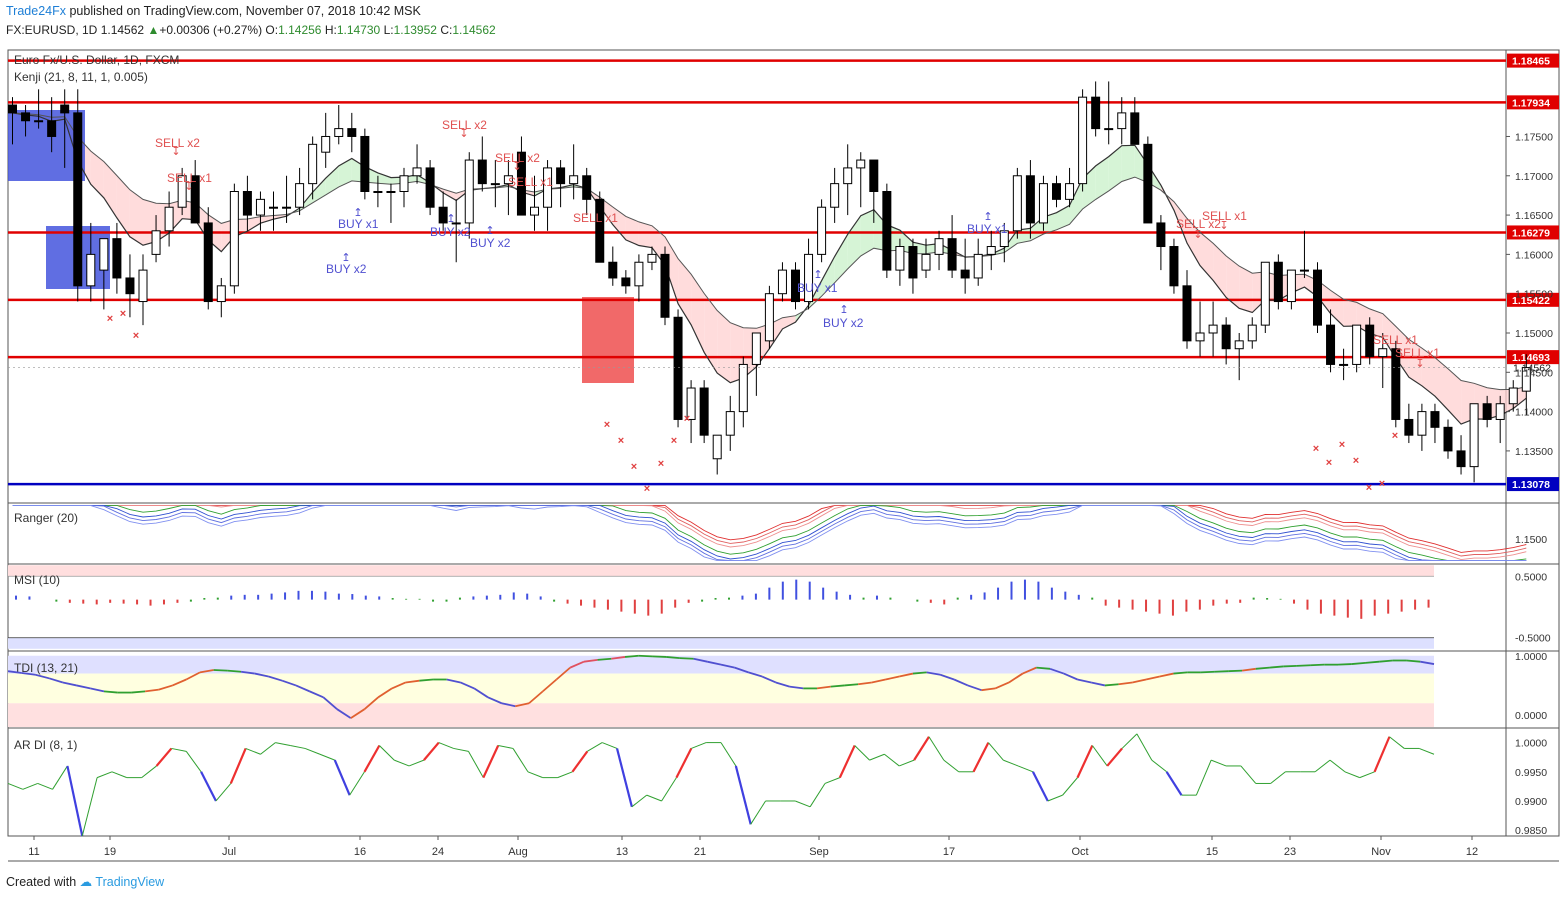 Image resolution: width=1565 pixels, height=899 pixels. What do you see at coordinates (36, 11) in the screenshot?
I see `publisher-name: Trade24Fx` at bounding box center [36, 11].